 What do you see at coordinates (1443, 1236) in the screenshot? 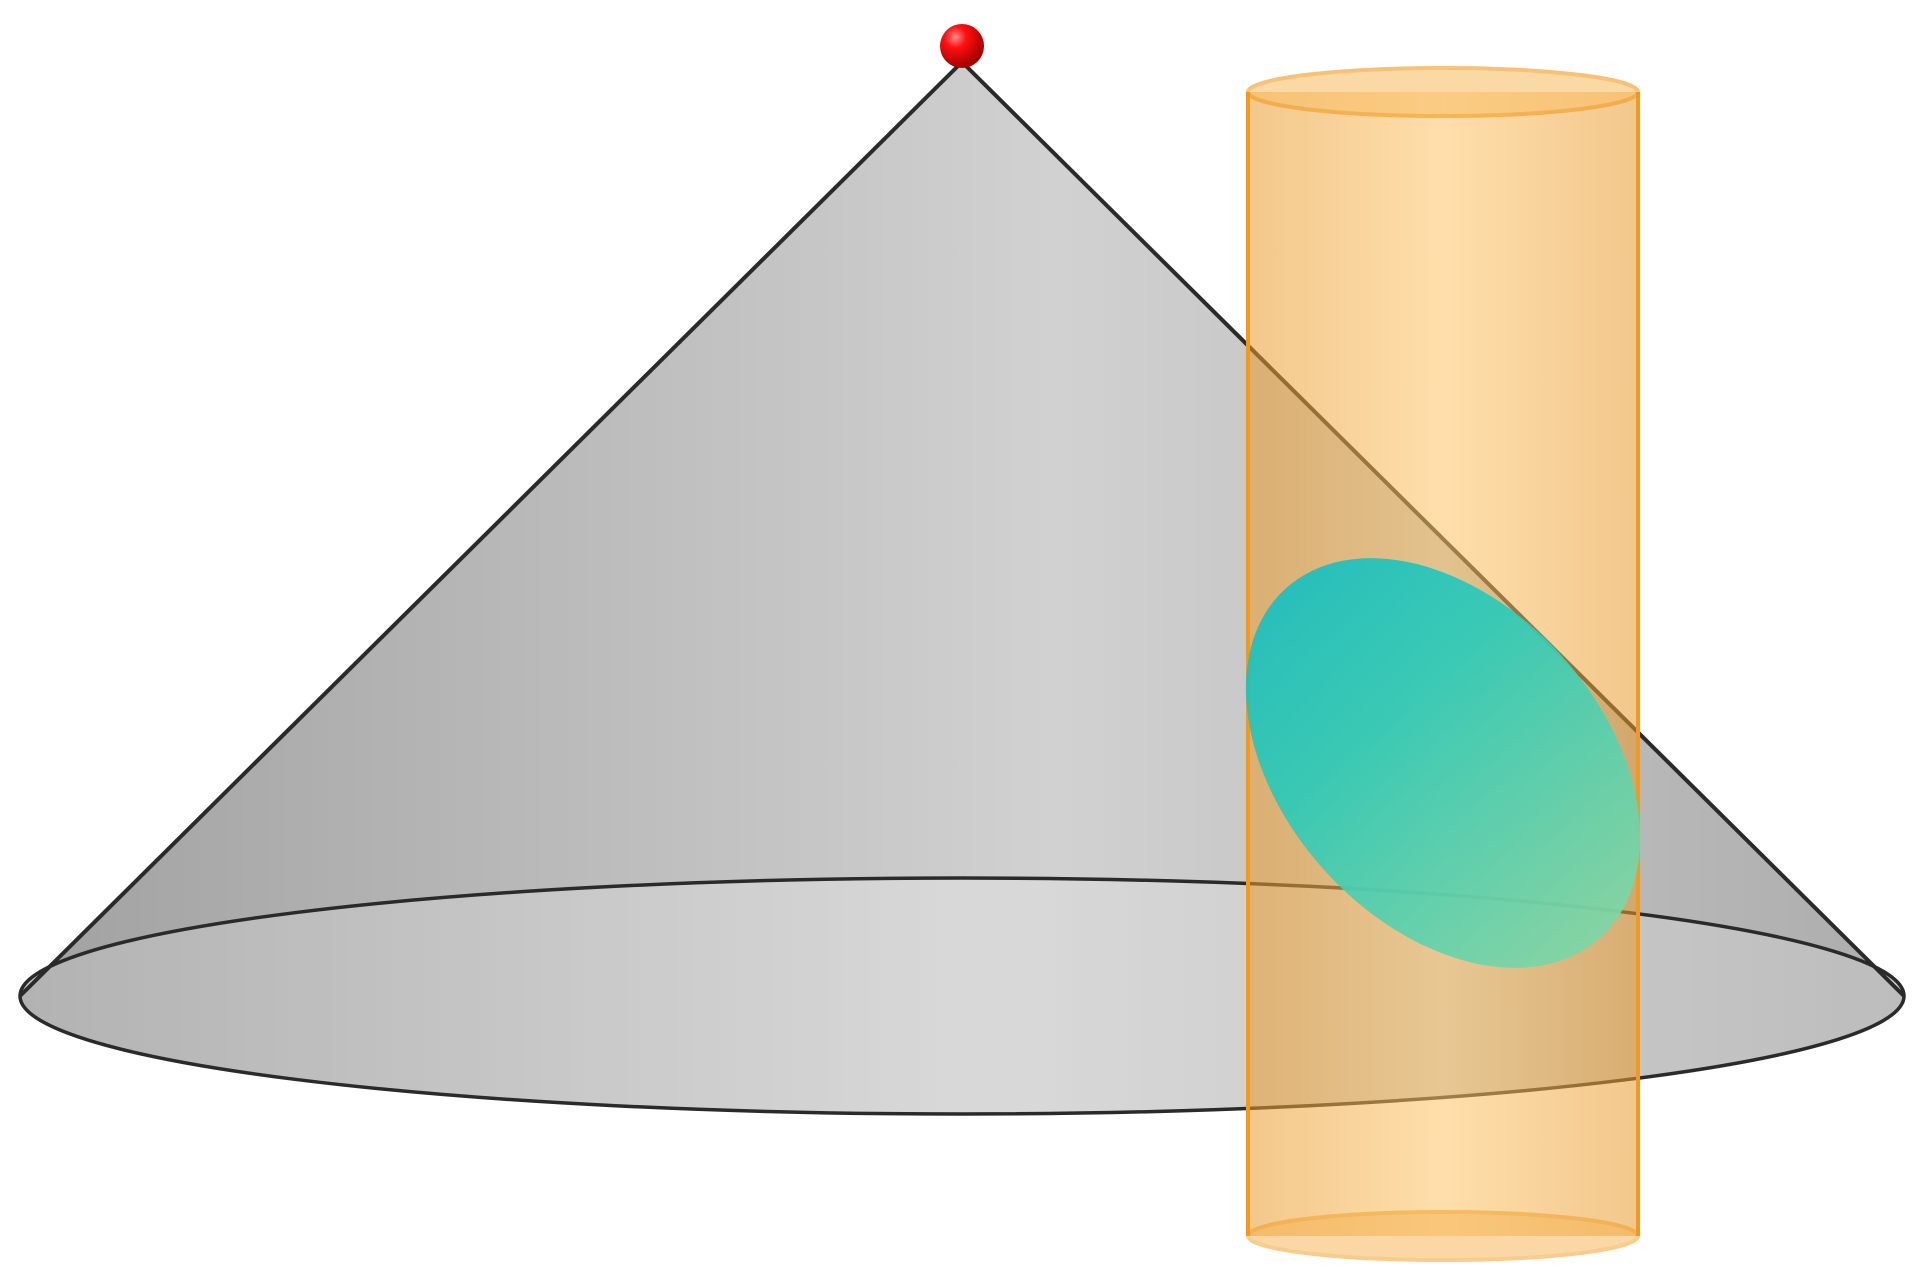
I see `cylinder-bottom` at bounding box center [1443, 1236].